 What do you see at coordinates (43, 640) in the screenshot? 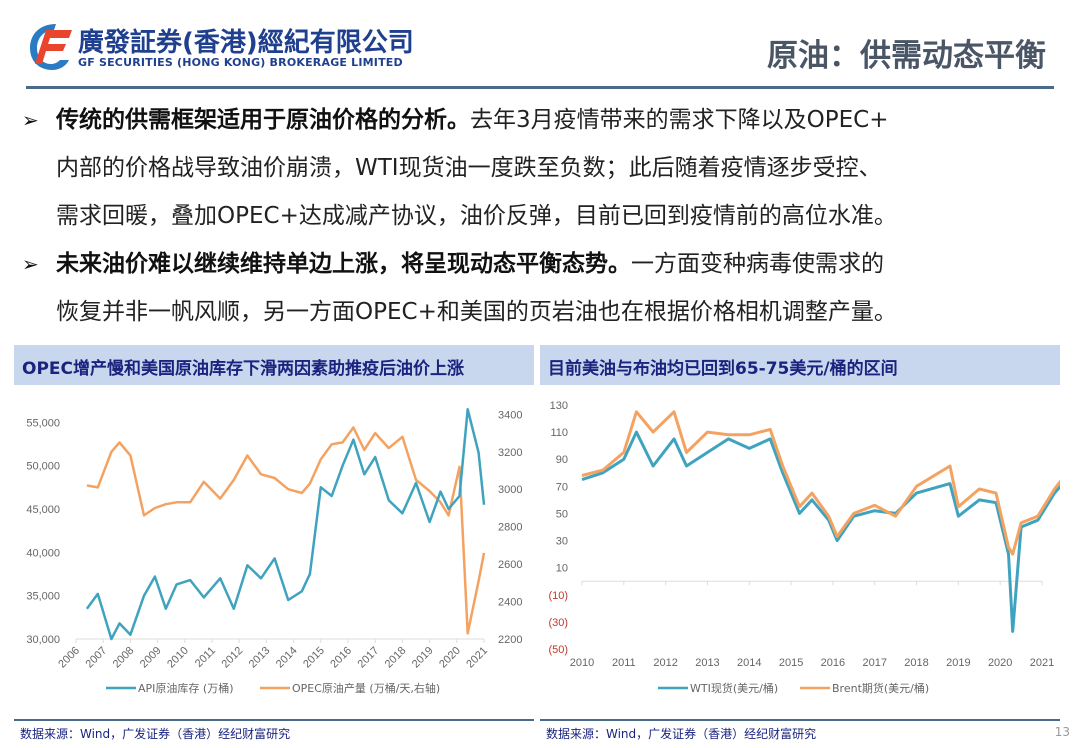
I see `y-left-tick-label: 30,000` at bounding box center [43, 640].